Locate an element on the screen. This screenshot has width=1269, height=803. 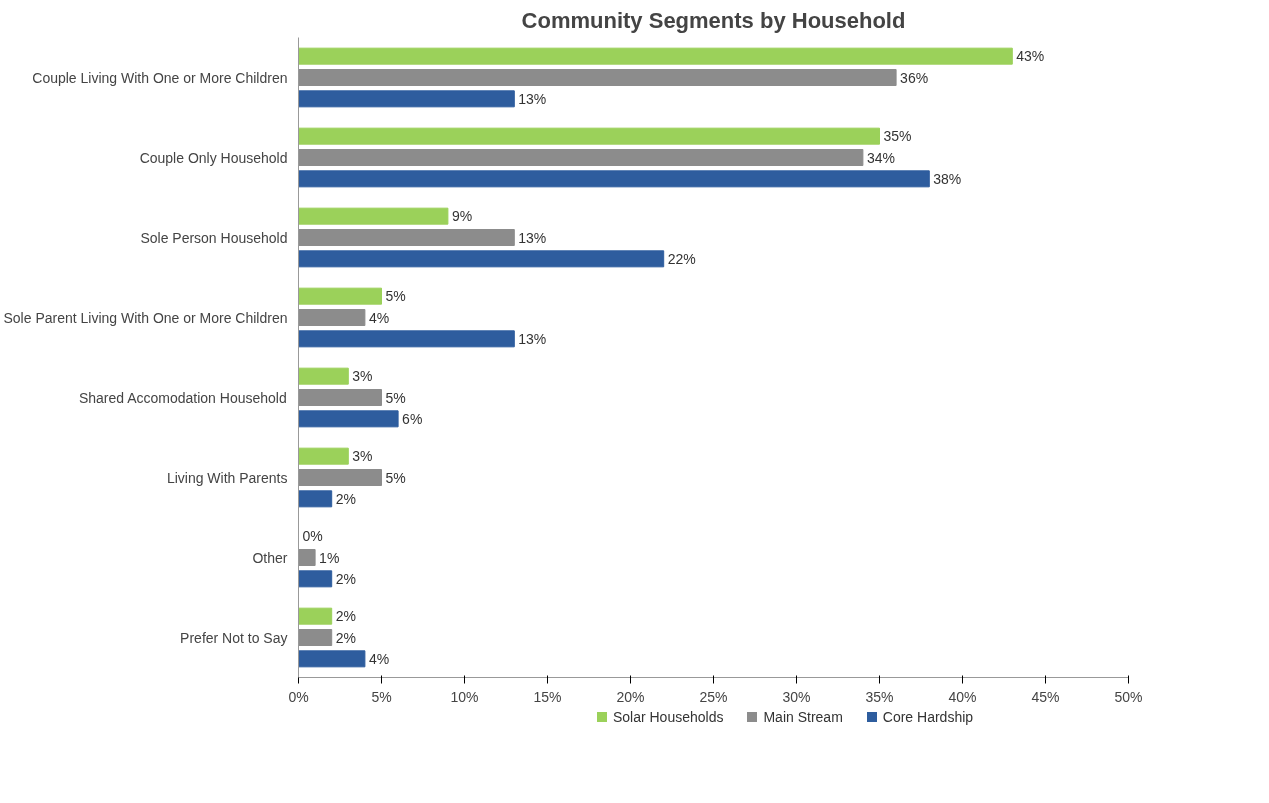
legend-label: Core Hardship is located at coordinates (927, 717).